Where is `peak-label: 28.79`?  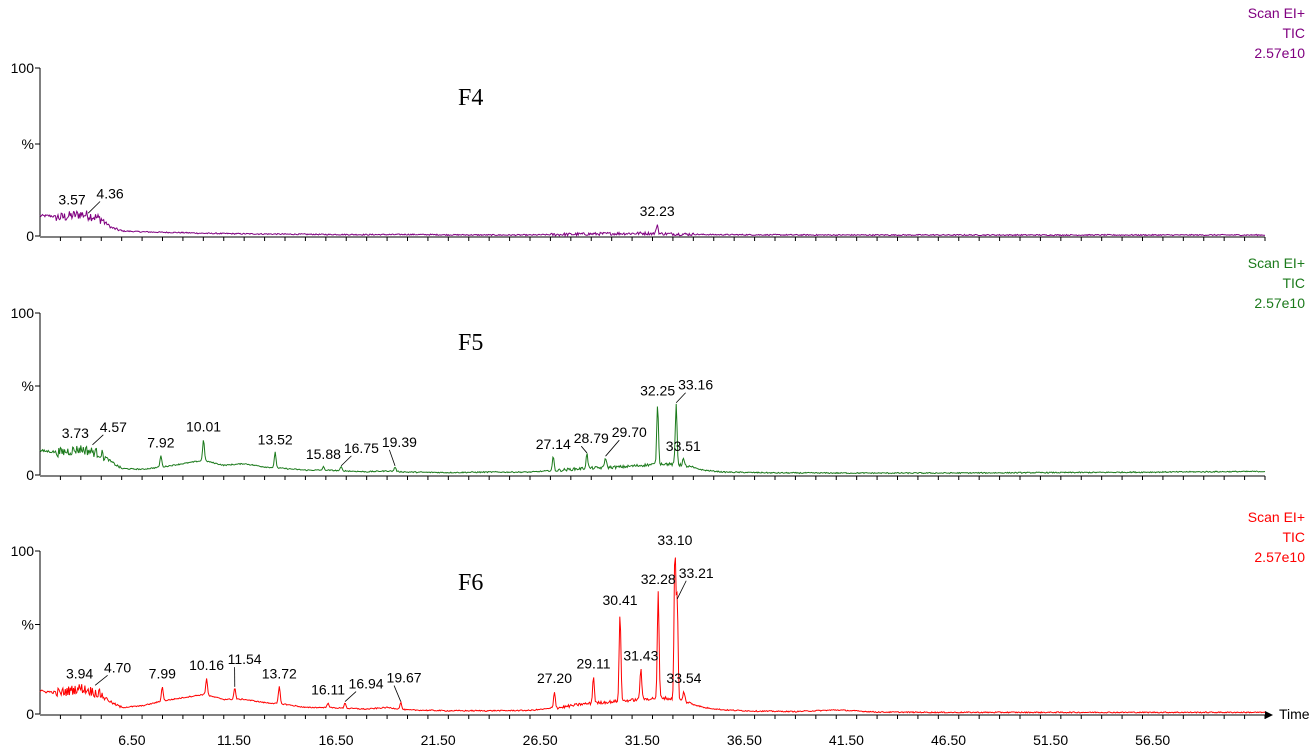 peak-label: 28.79 is located at coordinates (591, 438).